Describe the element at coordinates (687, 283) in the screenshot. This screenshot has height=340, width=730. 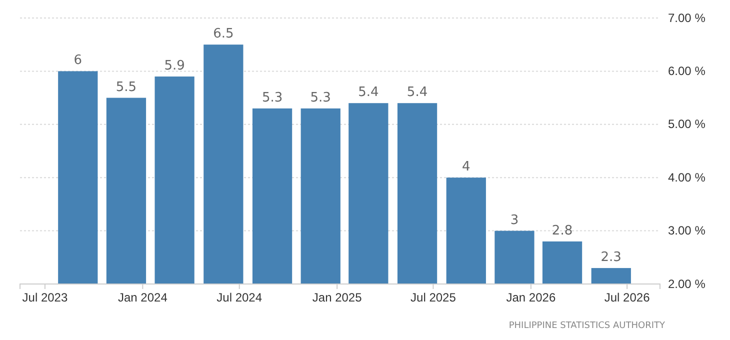
I see `y-tick-label: 2.00 %` at that location.